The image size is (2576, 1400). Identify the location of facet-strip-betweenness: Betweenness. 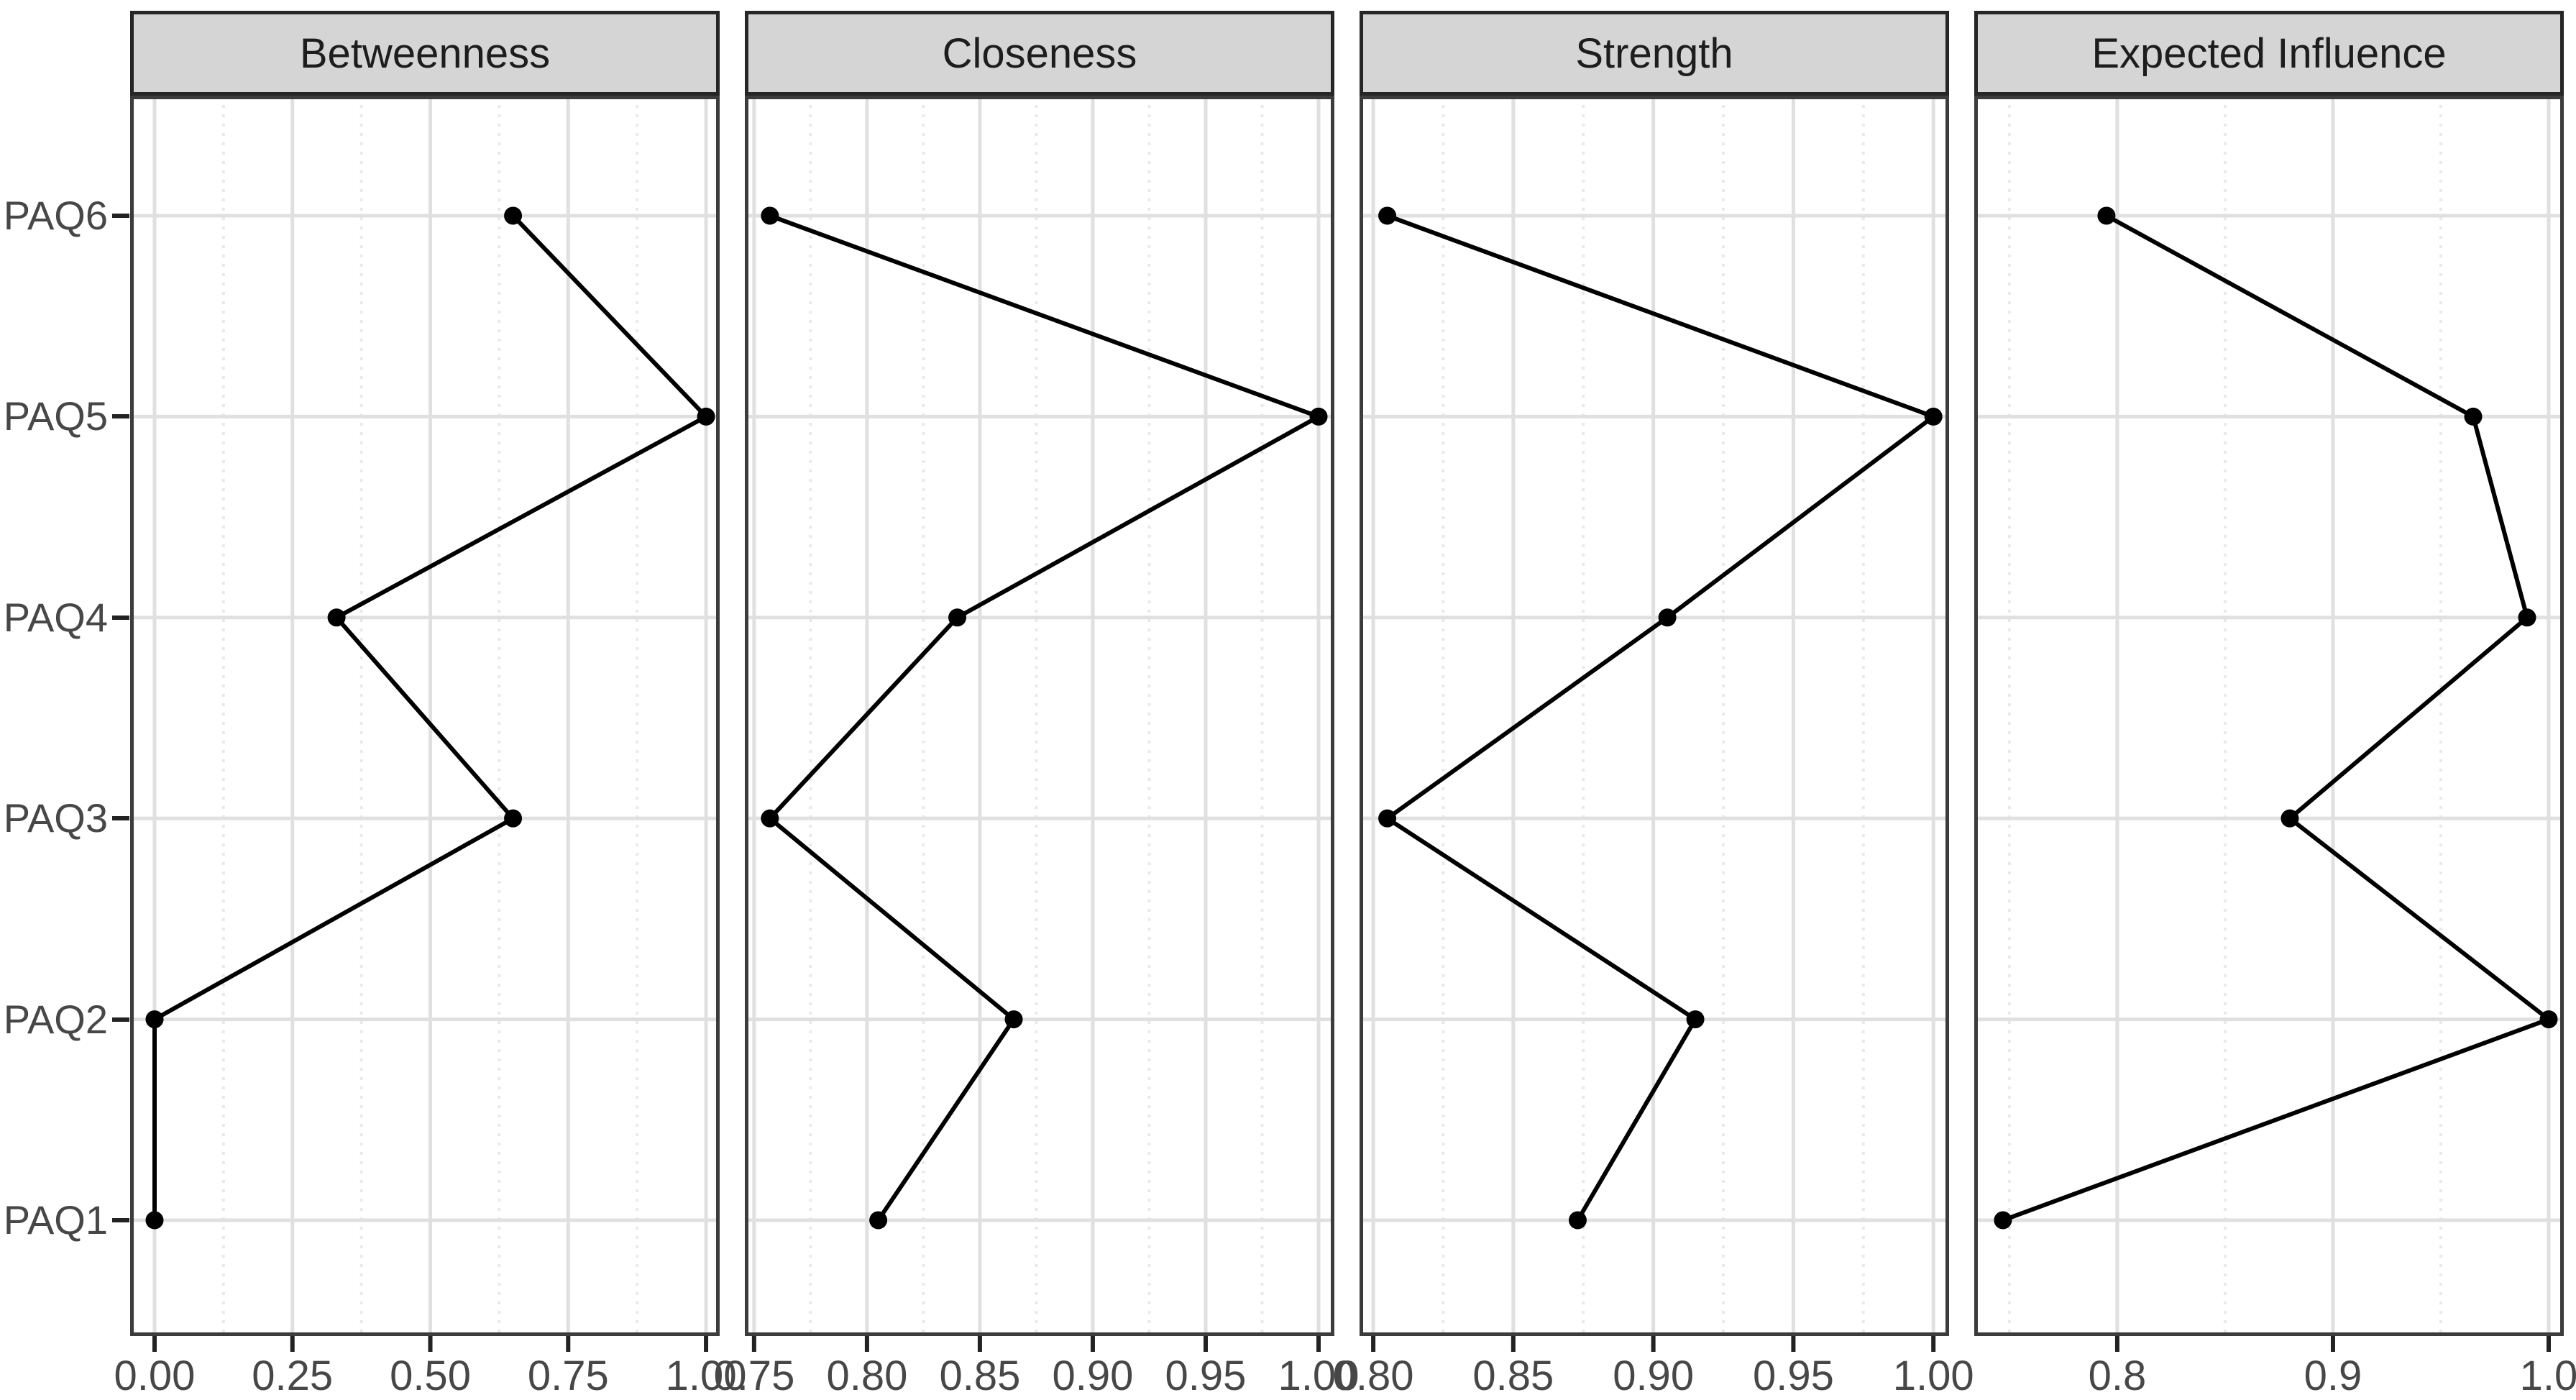
(425, 53).